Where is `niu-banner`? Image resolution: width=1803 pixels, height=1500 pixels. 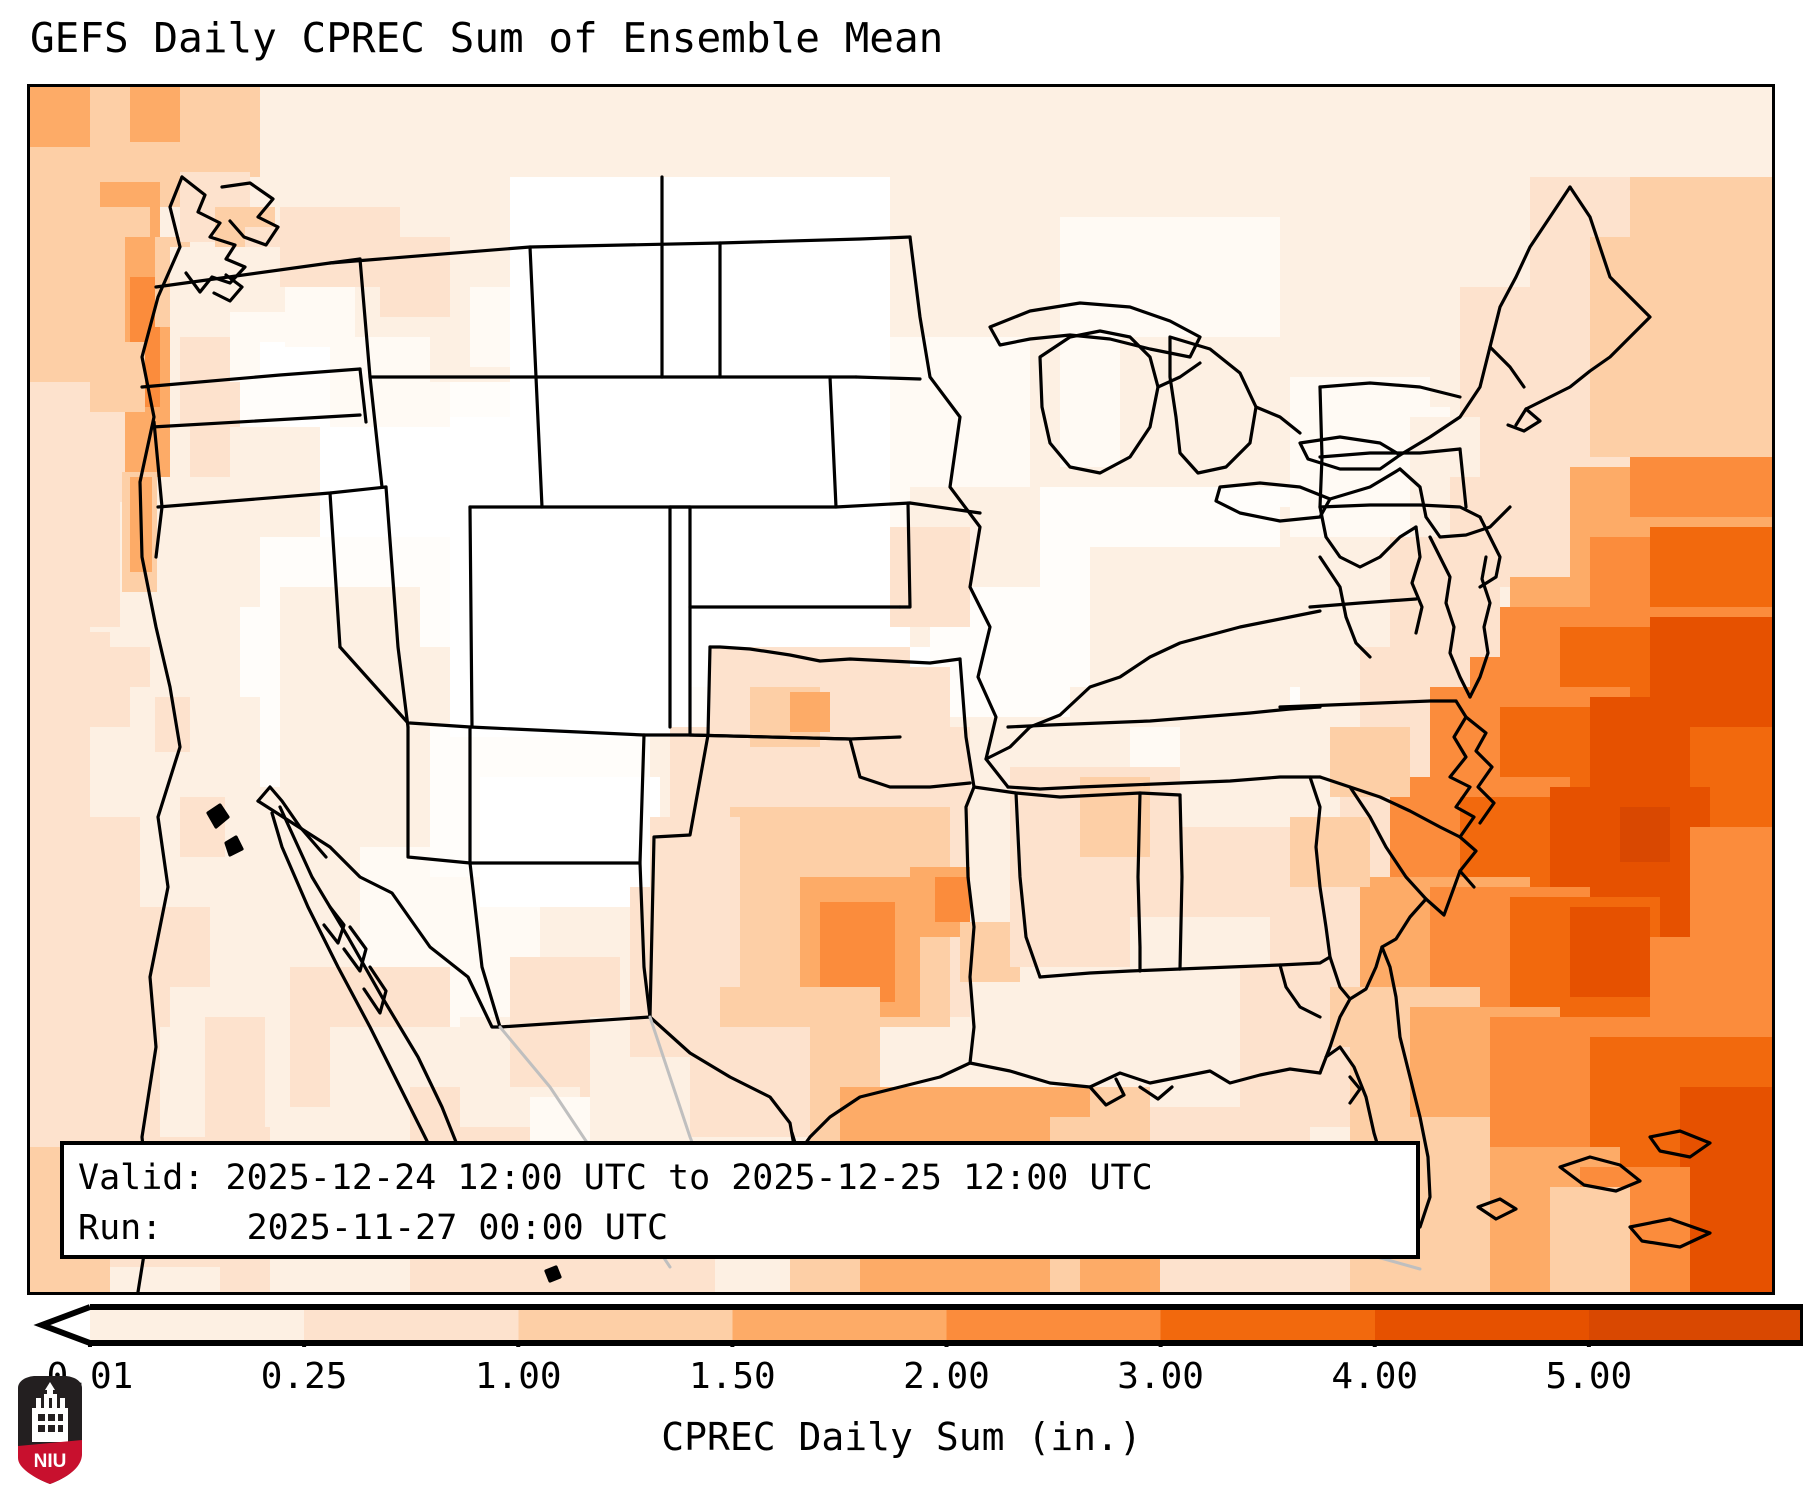 niu-banner is located at coordinates (50, 1462).